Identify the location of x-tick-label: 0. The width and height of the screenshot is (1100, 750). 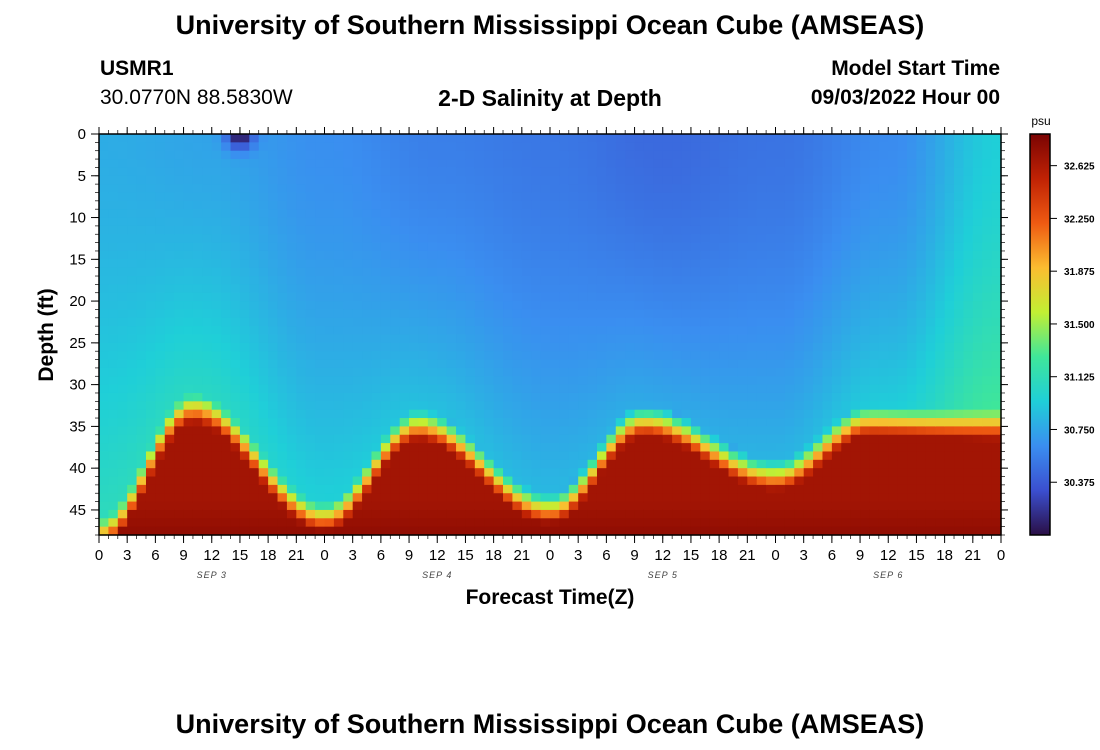
(775, 555).